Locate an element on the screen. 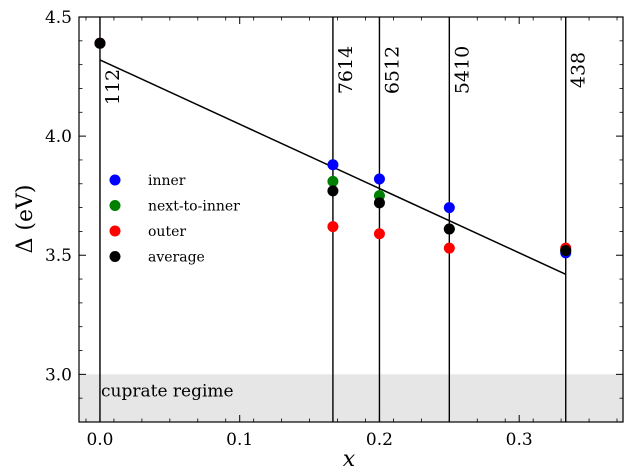  vertical-line-label: 5410 is located at coordinates (462, 70).